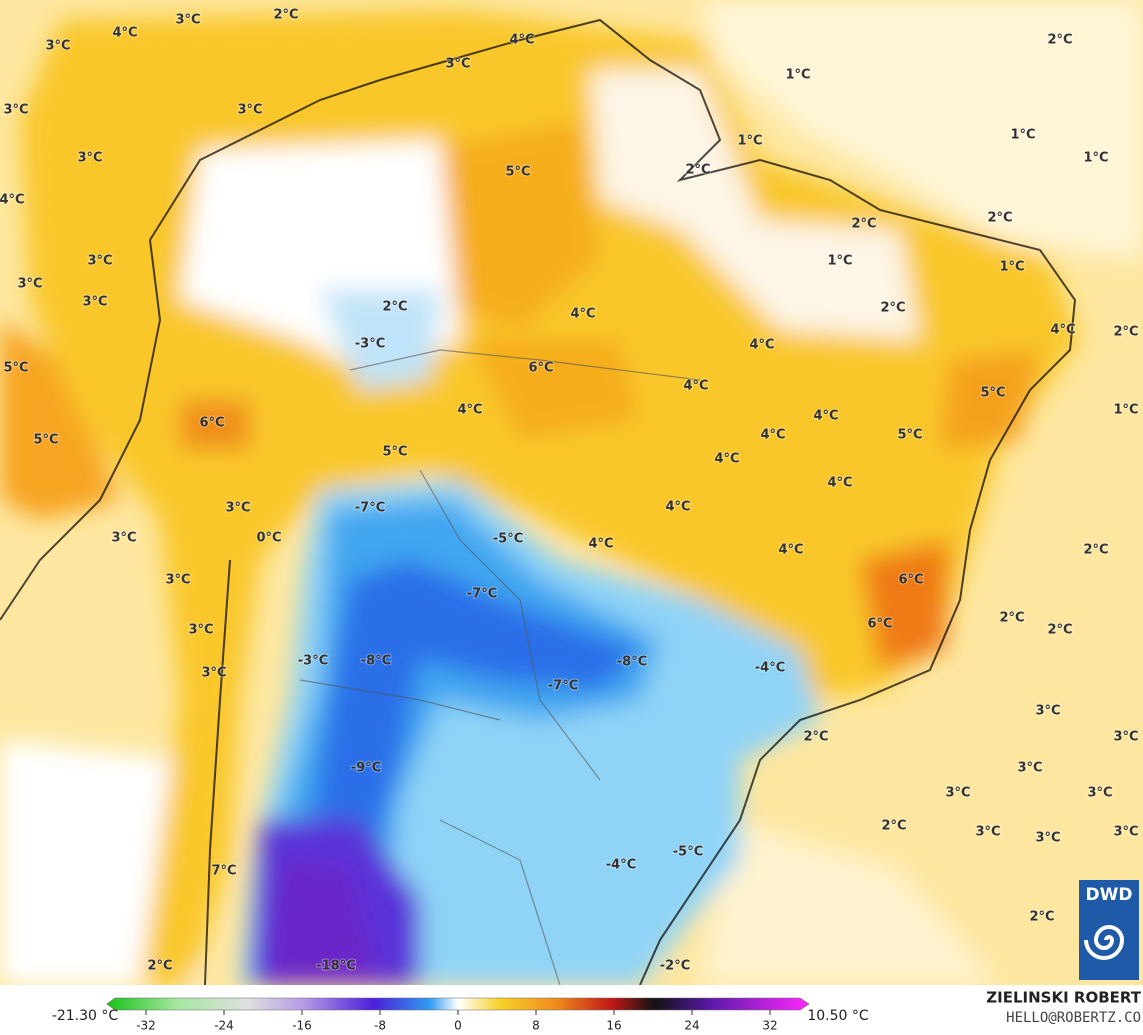 The height and width of the screenshot is (1035, 1143). Describe the element at coordinates (336, 966) in the screenshot. I see `temperature-label: -18°C` at that location.